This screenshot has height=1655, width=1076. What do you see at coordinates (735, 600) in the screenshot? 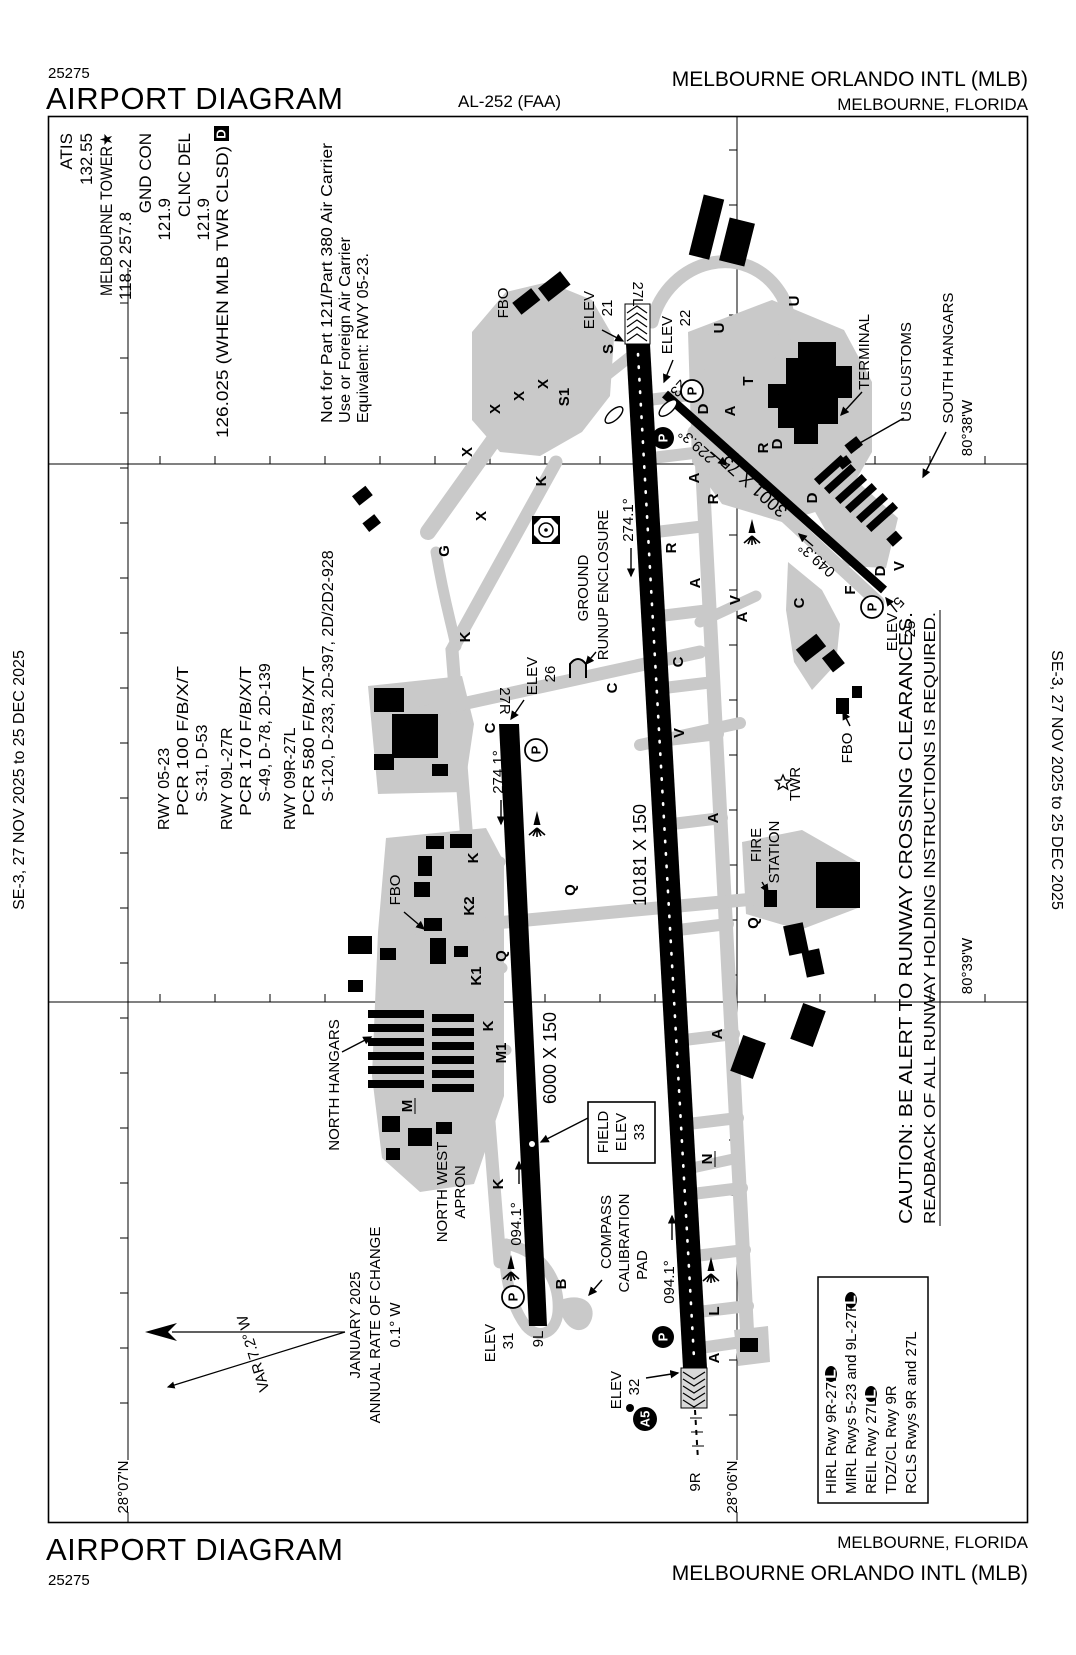
I see `taxiway-label-v: V` at bounding box center [735, 600].